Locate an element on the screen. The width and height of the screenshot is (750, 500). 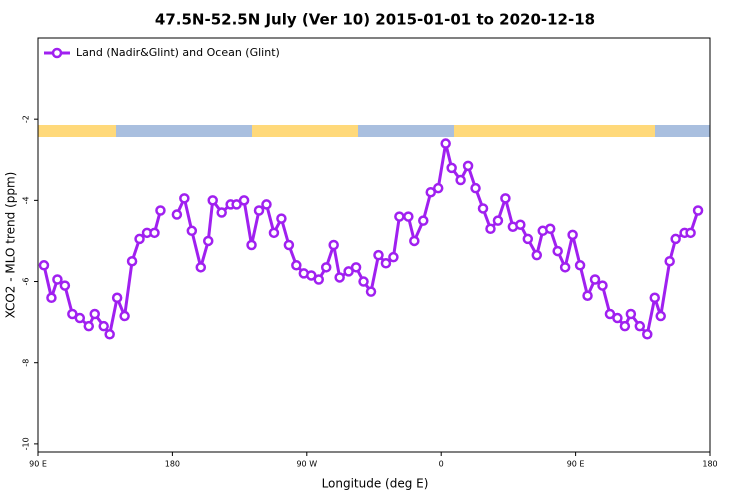
x-tick-label: 0 is located at coordinates (441, 464).